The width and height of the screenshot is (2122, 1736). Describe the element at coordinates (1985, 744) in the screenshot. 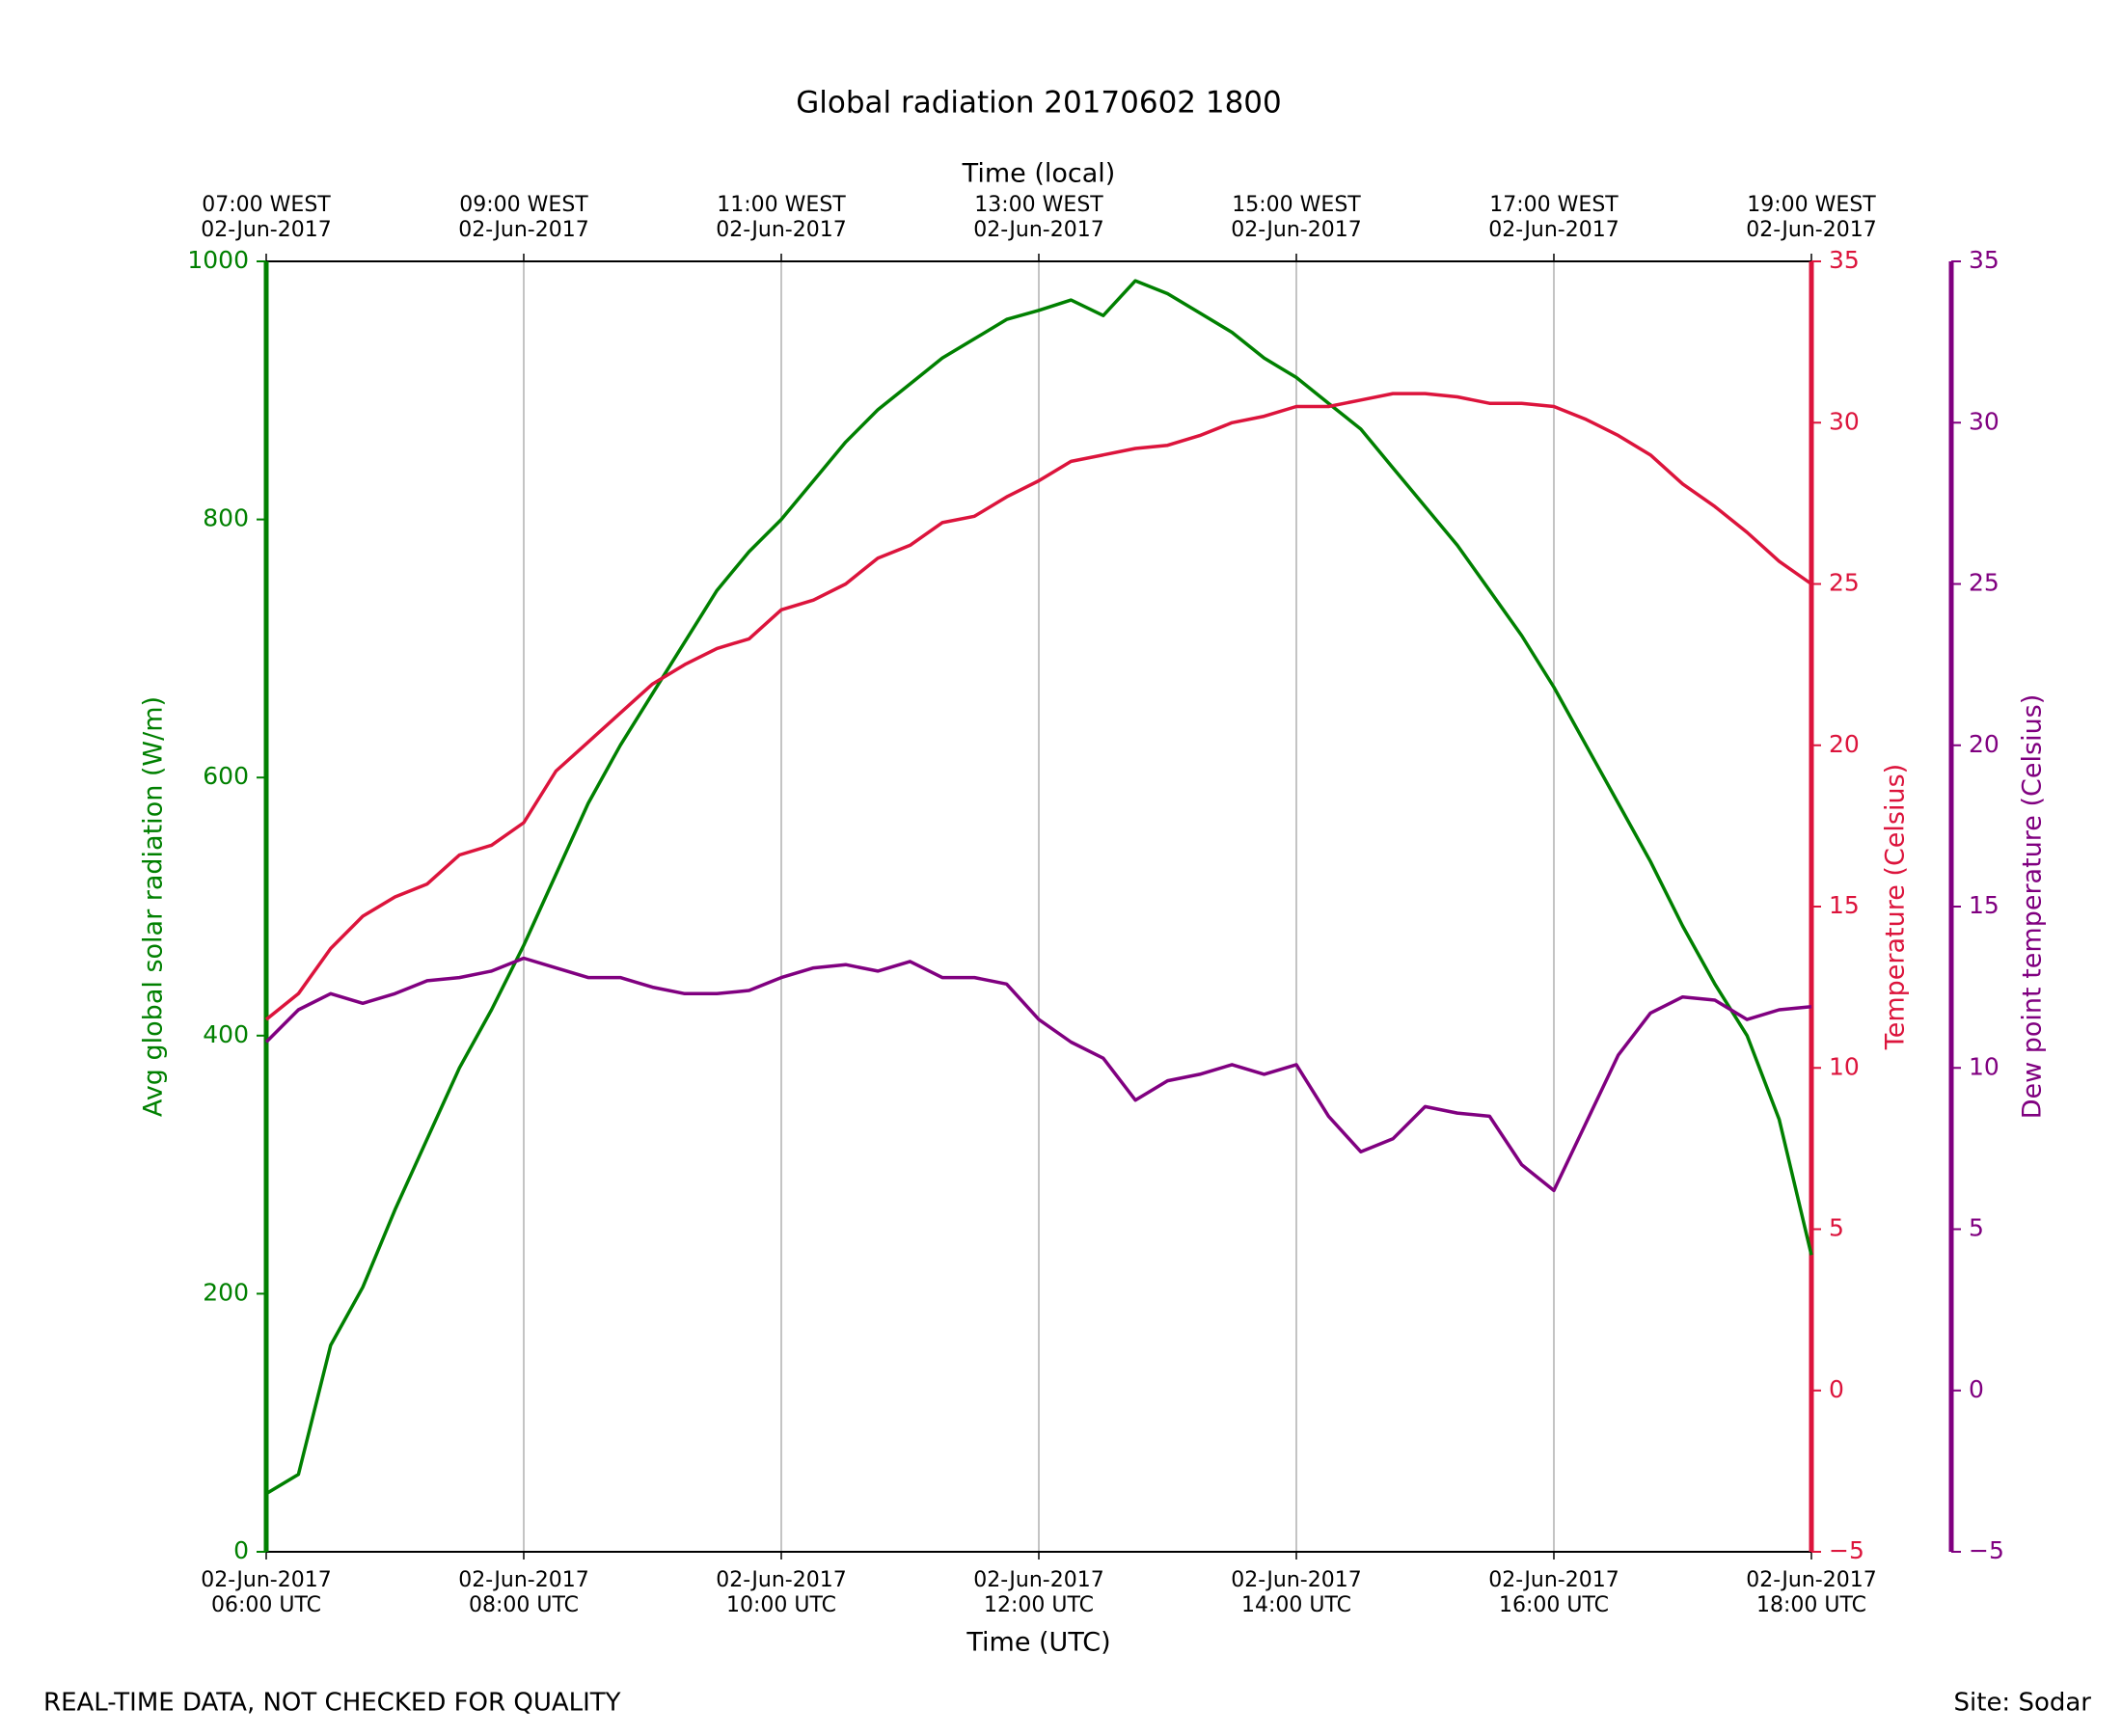

I see `y3-tick-label: 20` at that location.